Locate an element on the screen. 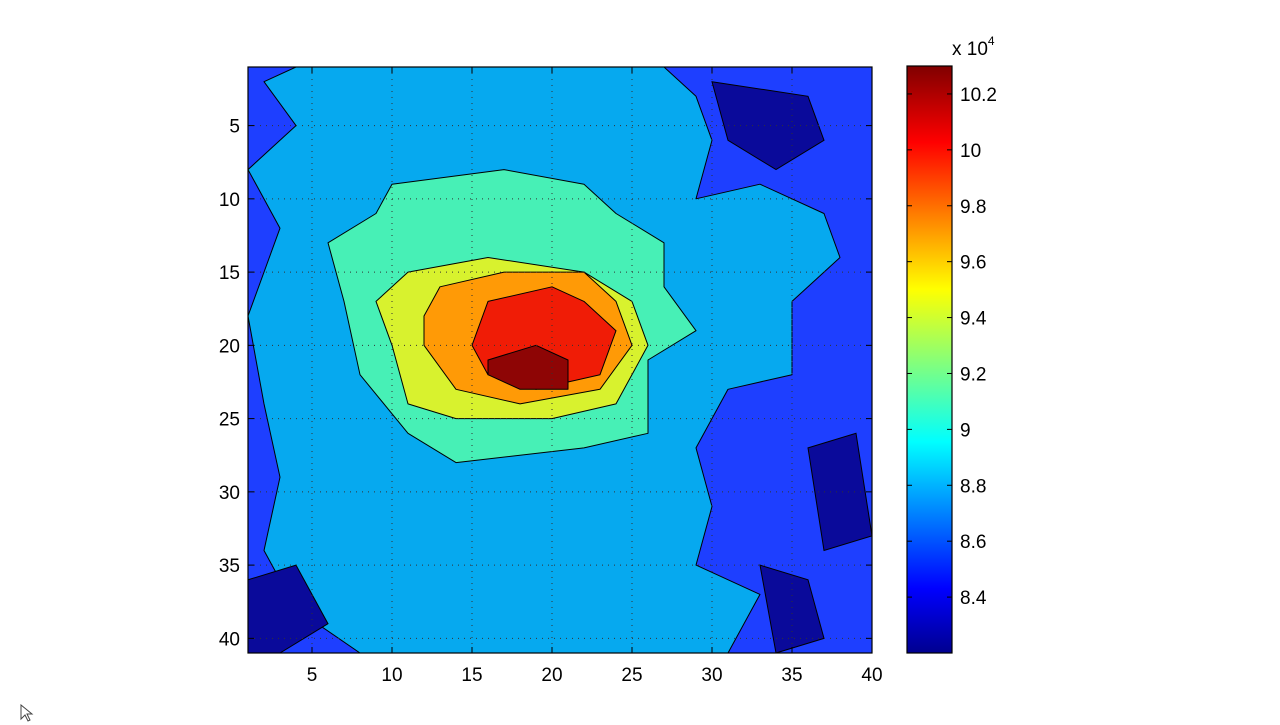 This screenshot has width=1280, height=725. x-tick-label: 35 is located at coordinates (791, 675).